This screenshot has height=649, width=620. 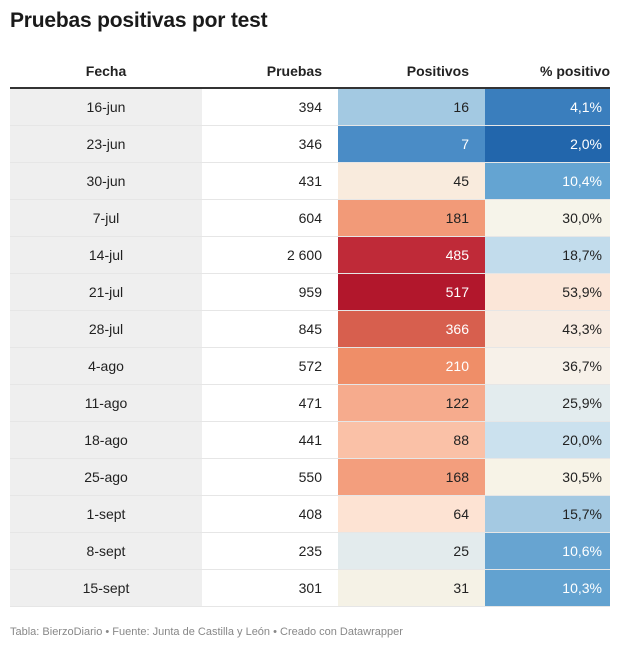 I want to click on cell-pruebas: 959, so click(x=310, y=292).